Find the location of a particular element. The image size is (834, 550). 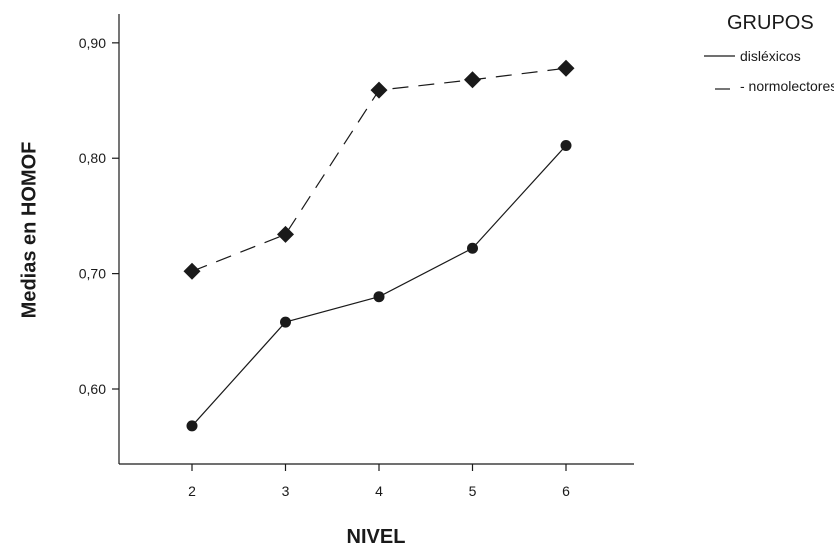

y-tick-label: 0,70 is located at coordinates (92, 274).